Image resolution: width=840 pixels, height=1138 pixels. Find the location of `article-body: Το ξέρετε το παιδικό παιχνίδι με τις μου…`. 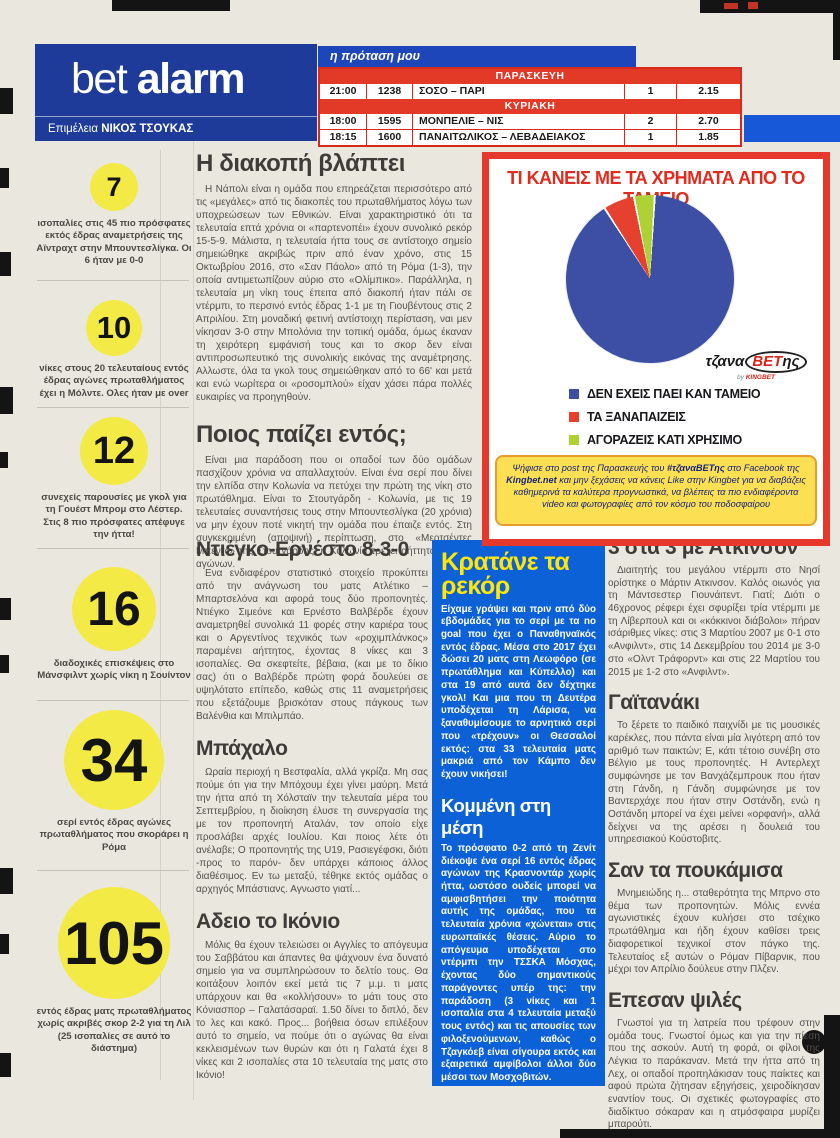

article-body: Το ξέρετε το παιδικό παιχνίδι με τις μου… is located at coordinates (714, 783).